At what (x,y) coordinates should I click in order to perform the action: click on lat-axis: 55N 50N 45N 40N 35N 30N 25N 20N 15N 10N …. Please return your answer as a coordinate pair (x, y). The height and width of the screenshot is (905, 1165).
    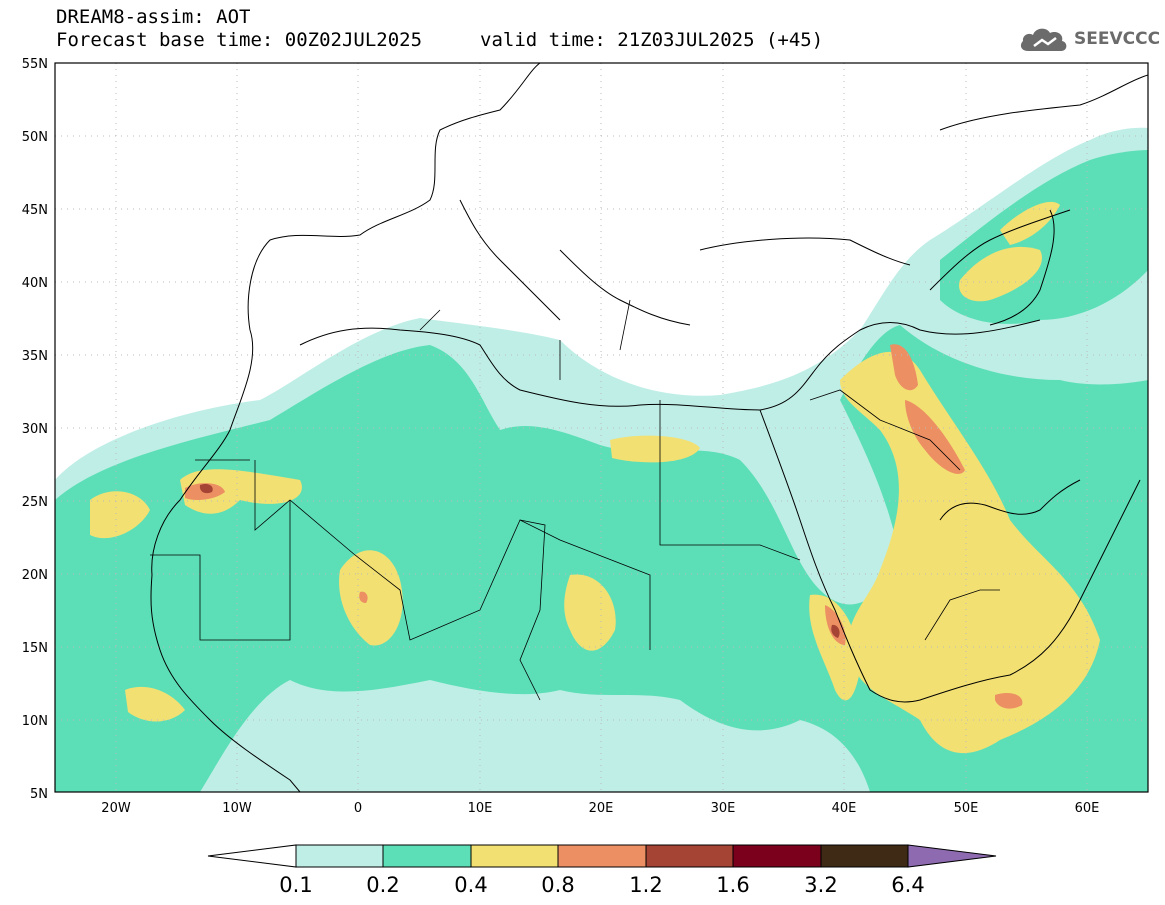
    Looking at the image, I should click on (35, 429).